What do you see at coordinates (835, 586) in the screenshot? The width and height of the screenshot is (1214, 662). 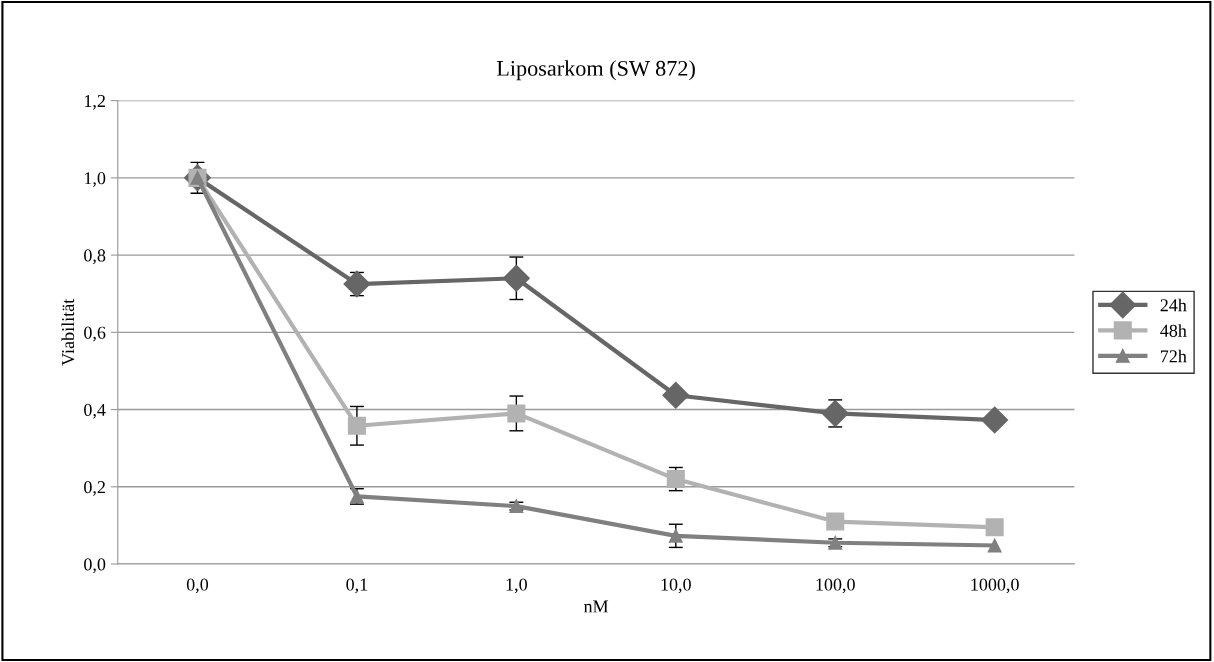 I see `x-tick-label: 100,0` at bounding box center [835, 586].